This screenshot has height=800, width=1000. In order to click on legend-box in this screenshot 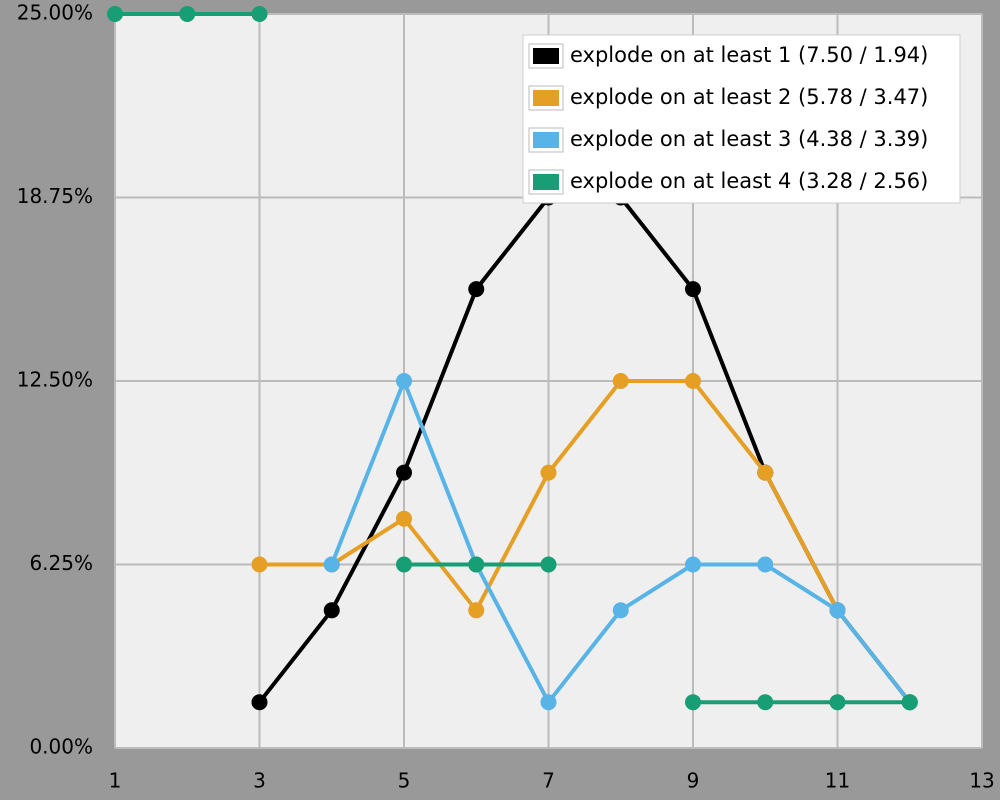, I will do `click(741, 119)`.